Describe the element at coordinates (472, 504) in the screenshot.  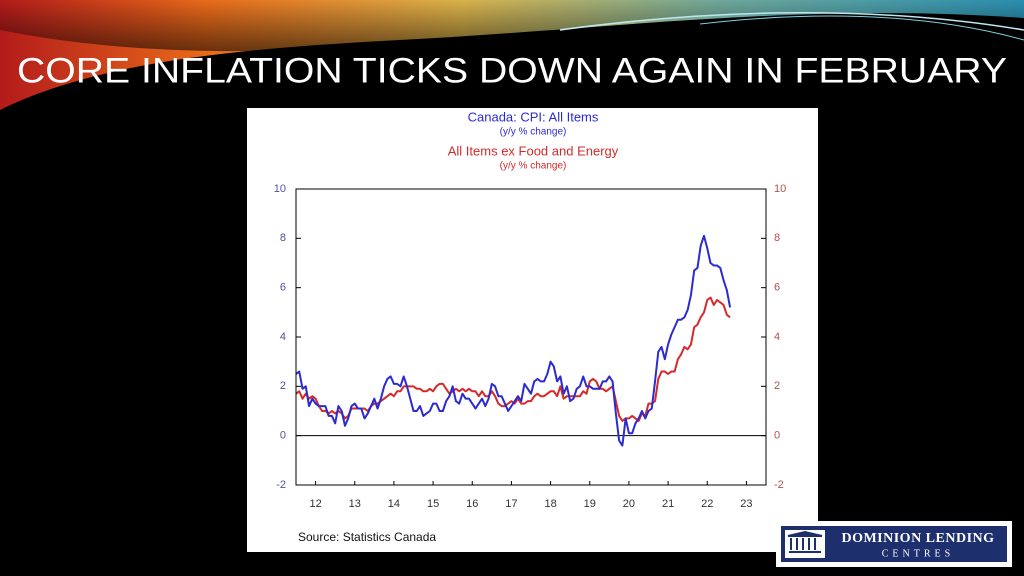
I see `x-tick-label: 16` at that location.